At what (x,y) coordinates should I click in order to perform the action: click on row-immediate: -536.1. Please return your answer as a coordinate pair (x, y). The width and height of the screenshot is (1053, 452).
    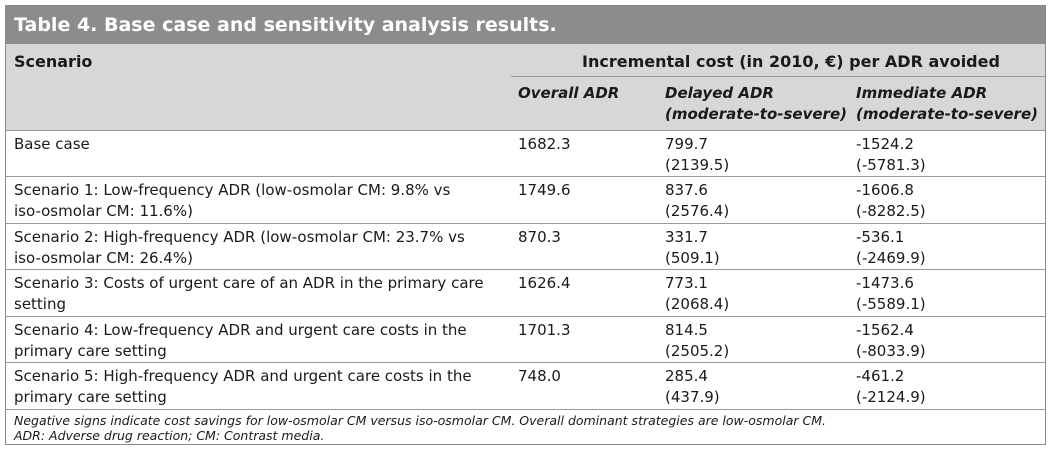
    Looking at the image, I should click on (880, 237).